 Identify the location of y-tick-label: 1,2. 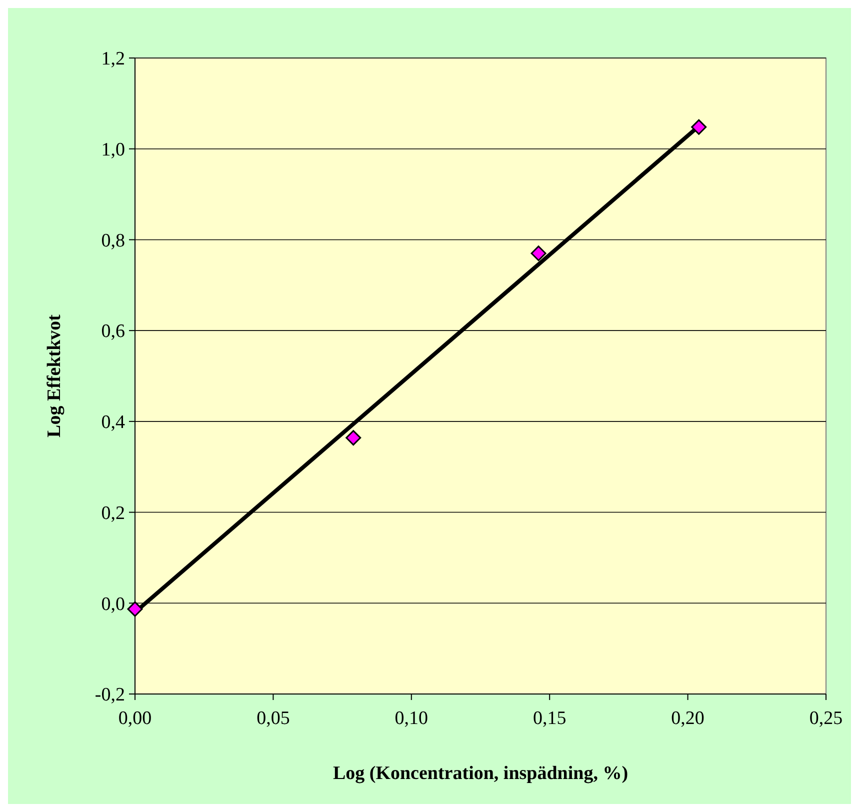
(113, 59).